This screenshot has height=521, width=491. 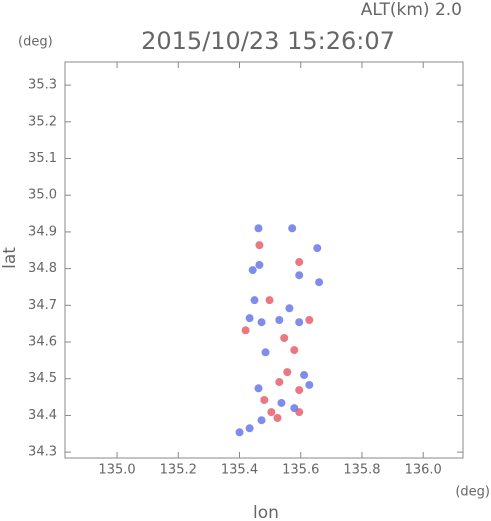 What do you see at coordinates (42, 268) in the screenshot?
I see `y-tick-label: 34.8` at bounding box center [42, 268].